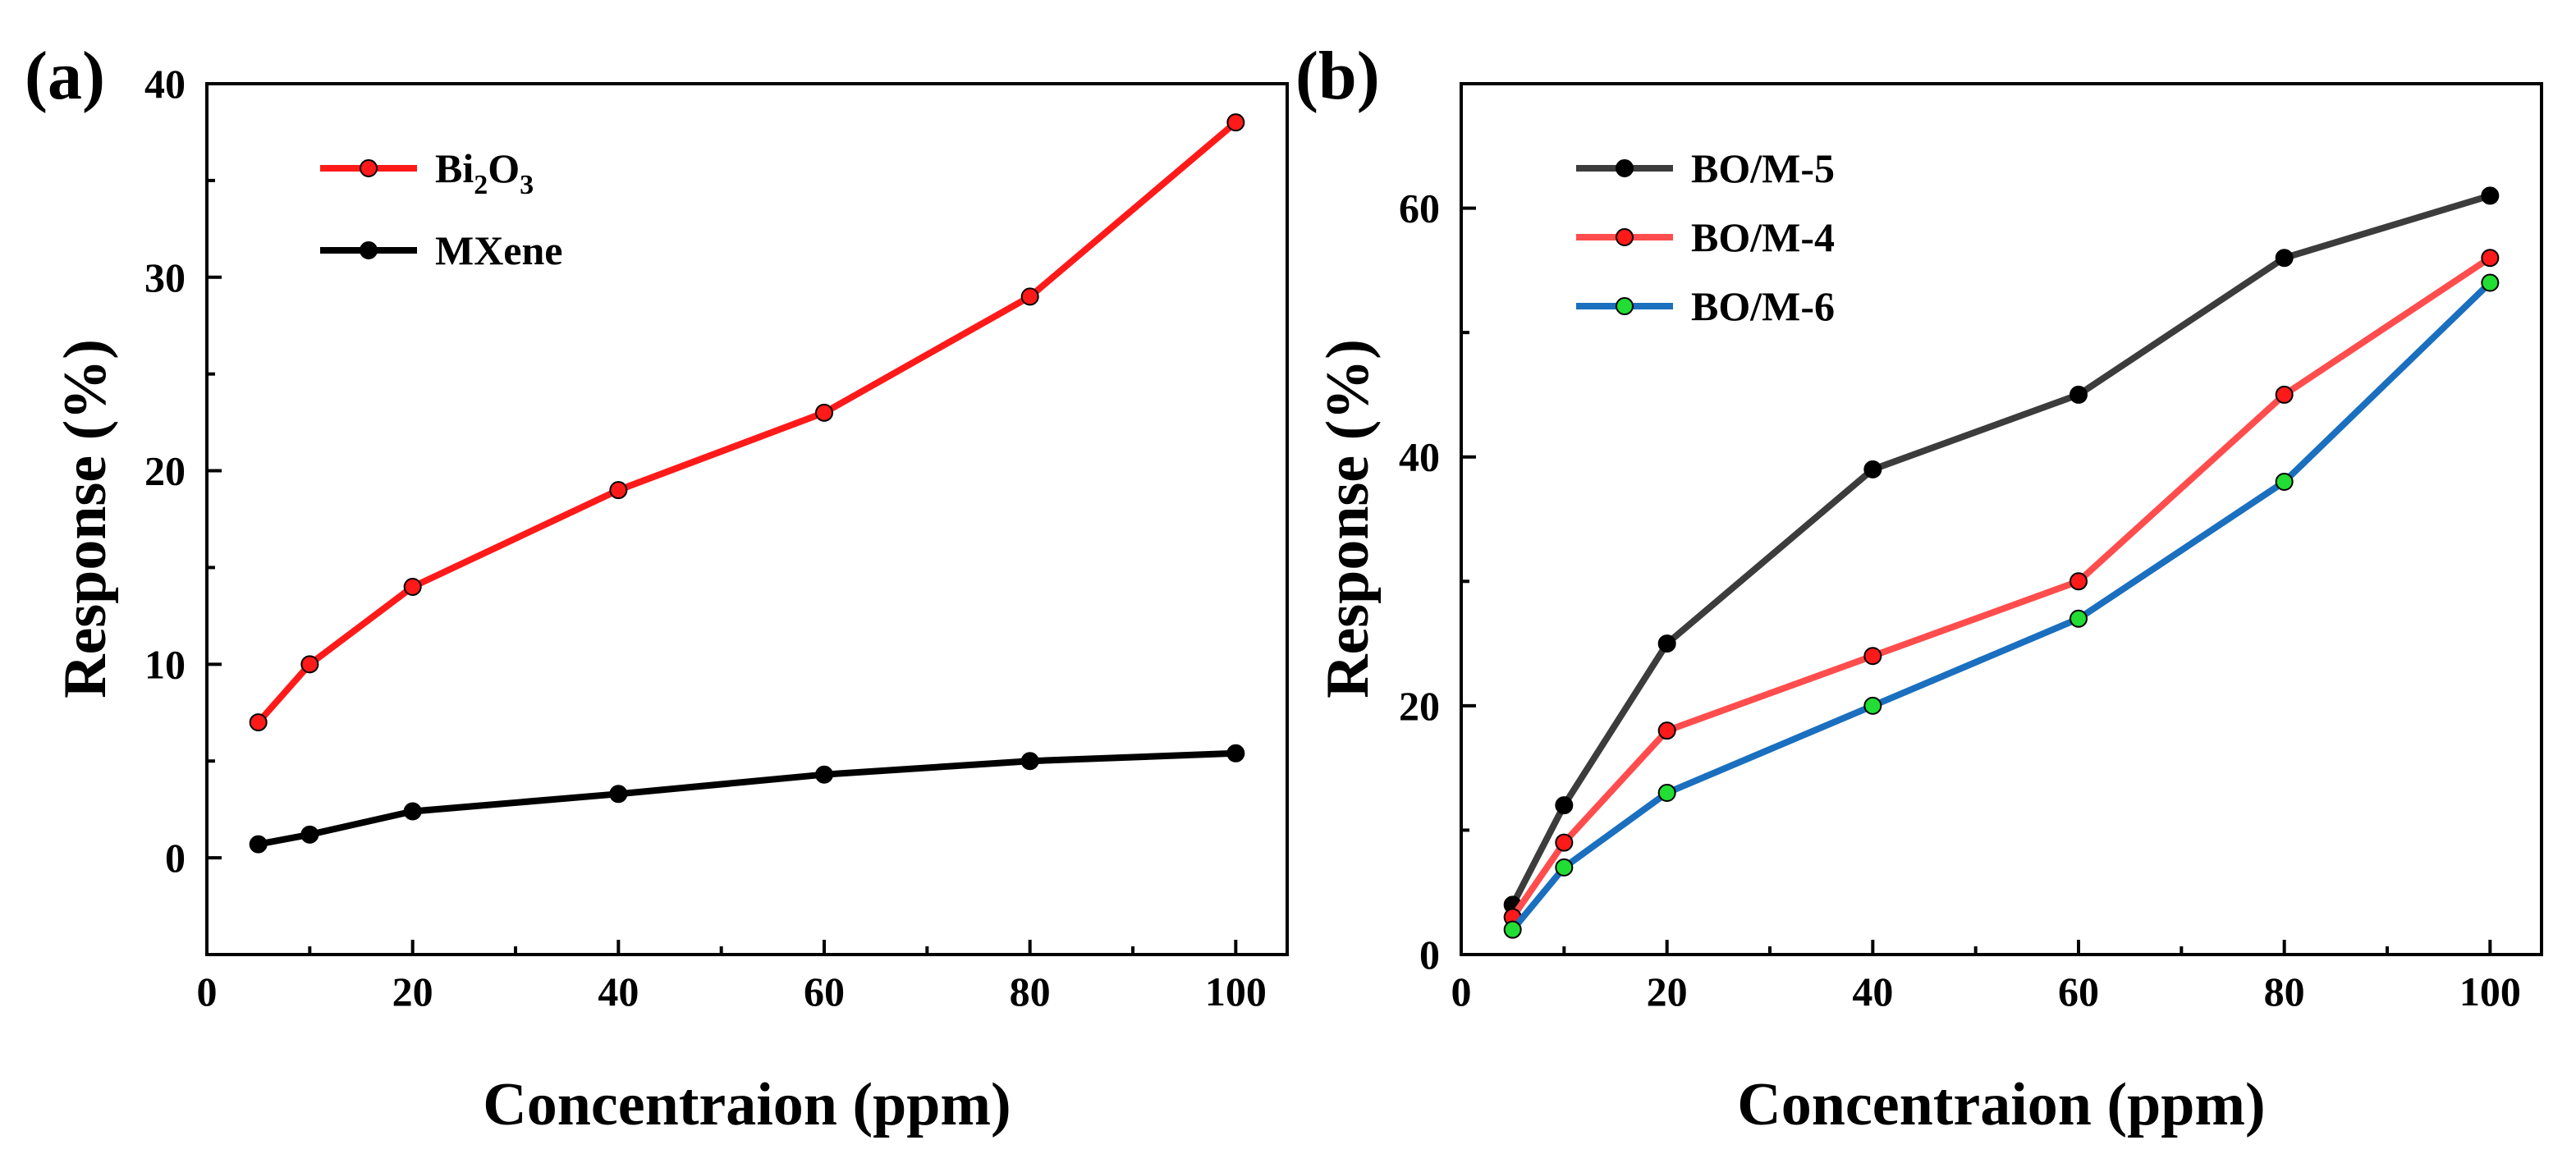 This screenshot has width=2576, height=1154. What do you see at coordinates (165, 277) in the screenshot?
I see `y-tick-label: 30` at bounding box center [165, 277].